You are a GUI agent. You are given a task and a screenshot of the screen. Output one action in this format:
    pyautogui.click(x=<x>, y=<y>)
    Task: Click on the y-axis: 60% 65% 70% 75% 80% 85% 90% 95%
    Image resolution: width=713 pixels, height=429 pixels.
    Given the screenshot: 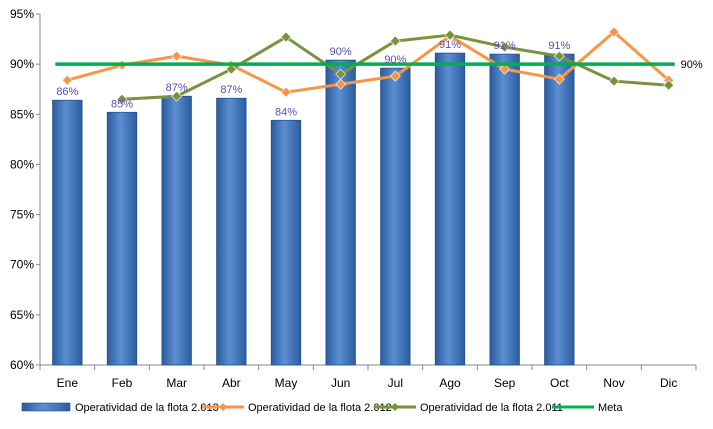 What is the action you would take?
    pyautogui.click(x=25, y=189)
    